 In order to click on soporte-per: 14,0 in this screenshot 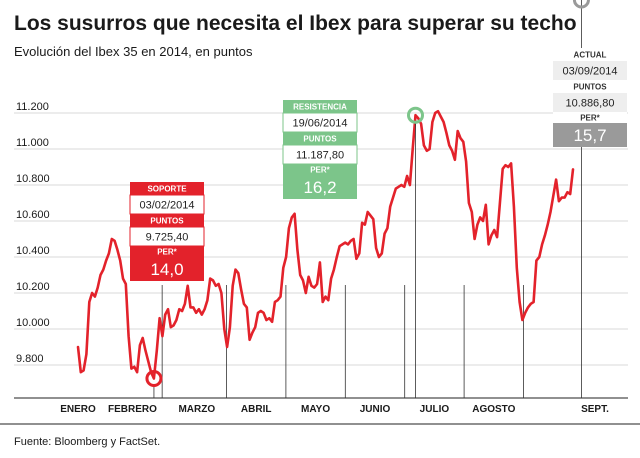, I will do `click(166, 269)`.